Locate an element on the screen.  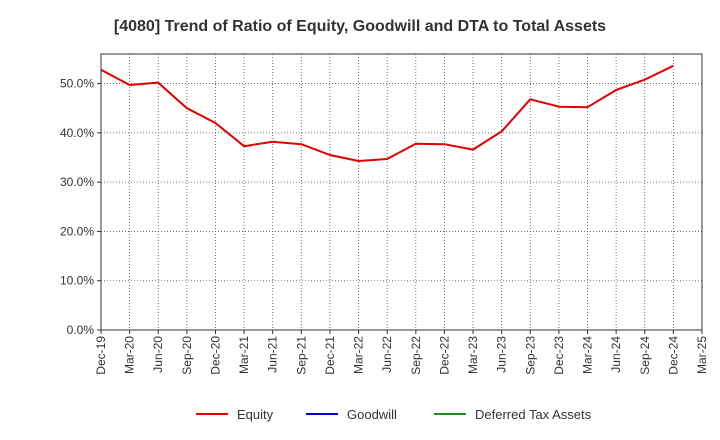
x-tick-label: Dec-20 is located at coordinates (215, 355).